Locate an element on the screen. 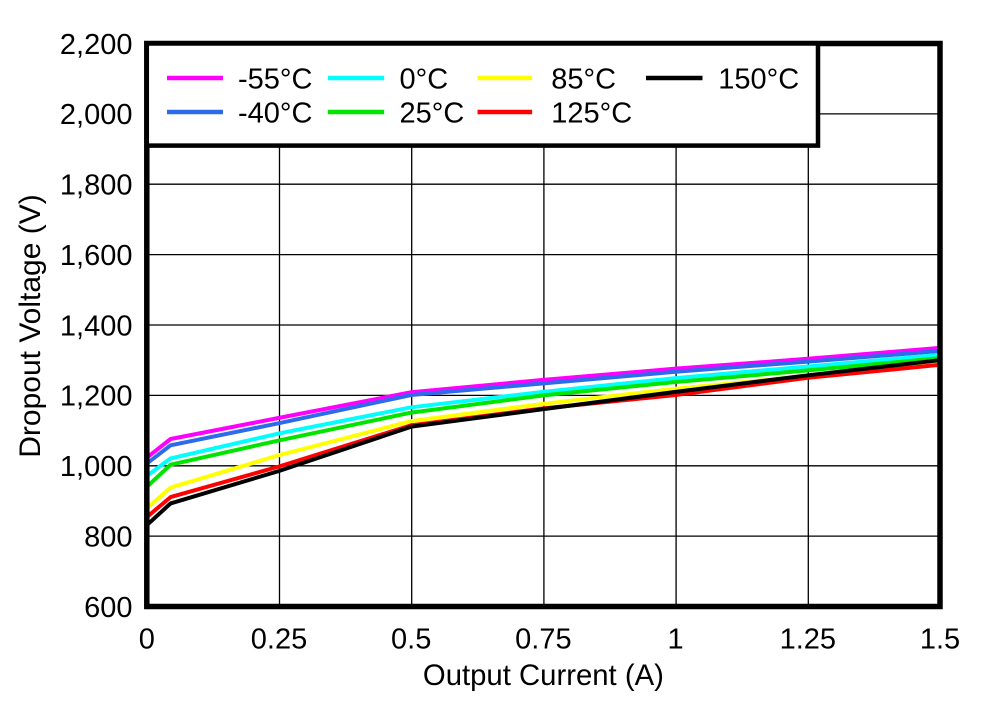 Image resolution: width=984 pixels, height=701 pixels. svg-text: 25°C is located at coordinates (432, 113).